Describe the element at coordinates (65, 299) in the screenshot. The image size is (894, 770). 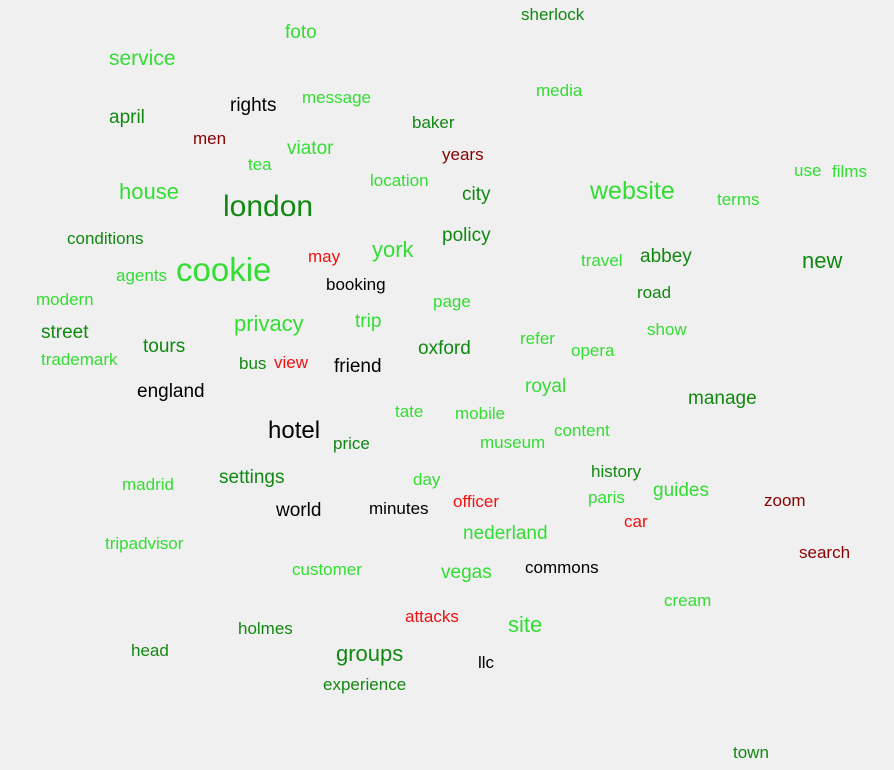
I see `word-modern: modern` at that location.